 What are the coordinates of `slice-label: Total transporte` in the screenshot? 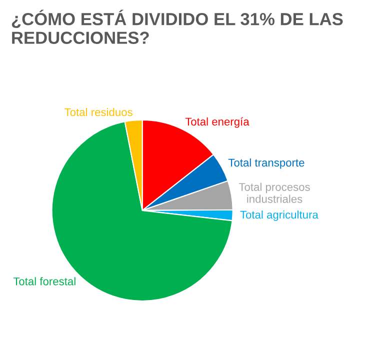 It's located at (266, 163).